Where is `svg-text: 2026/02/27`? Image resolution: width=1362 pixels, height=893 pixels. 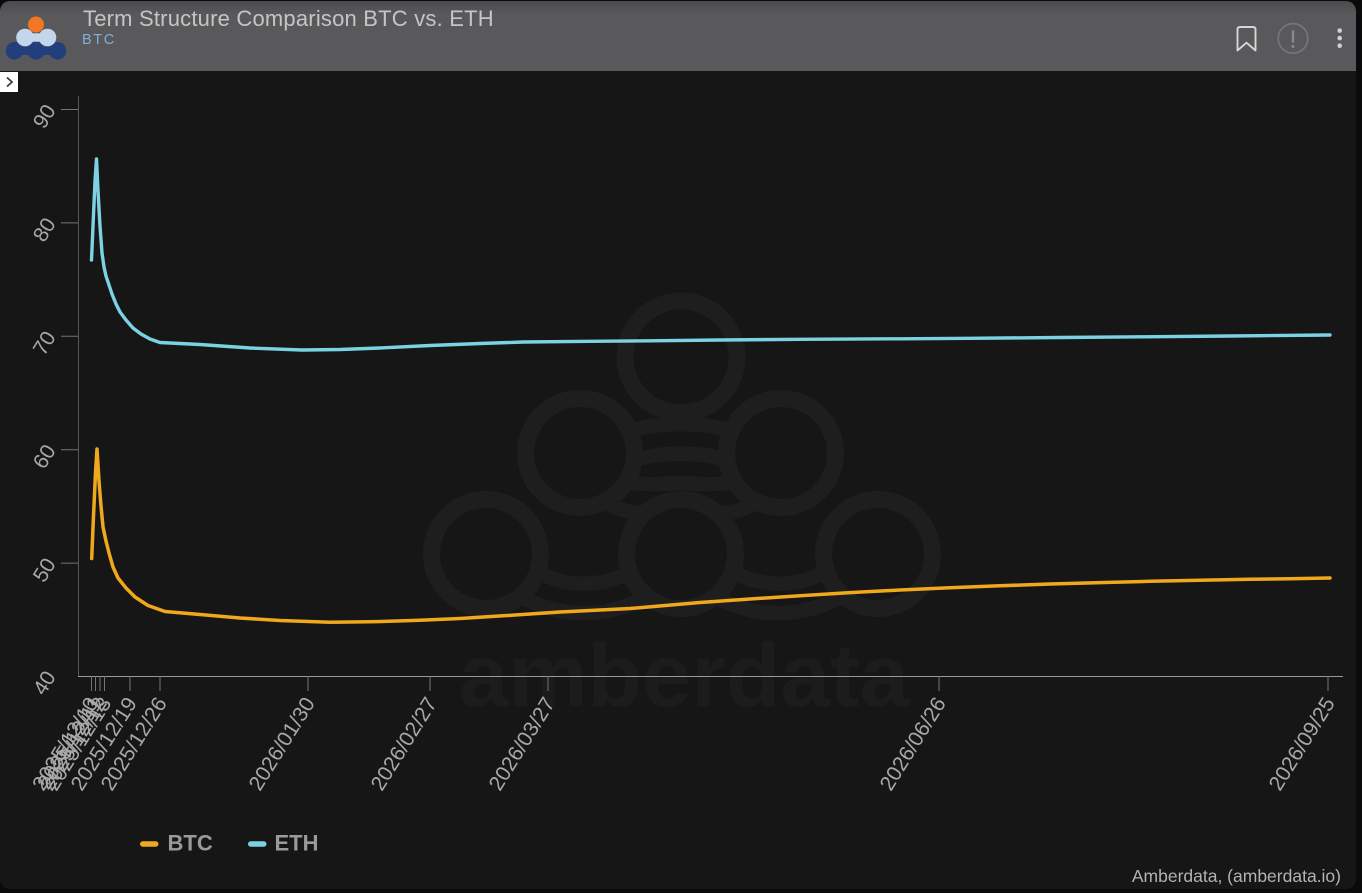
svg-text: 2026/02/27 is located at coordinates (404, 743).